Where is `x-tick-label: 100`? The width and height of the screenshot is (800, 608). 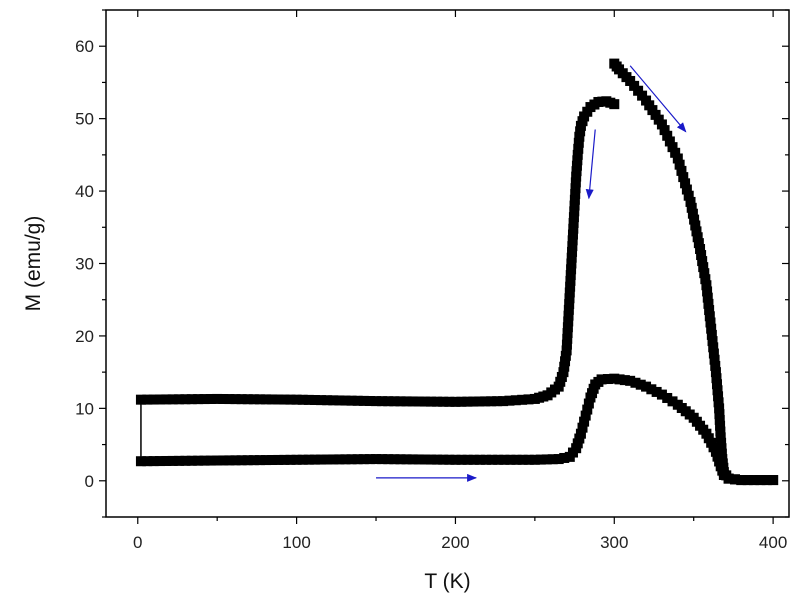 x-tick-label: 100 is located at coordinates (296, 542).